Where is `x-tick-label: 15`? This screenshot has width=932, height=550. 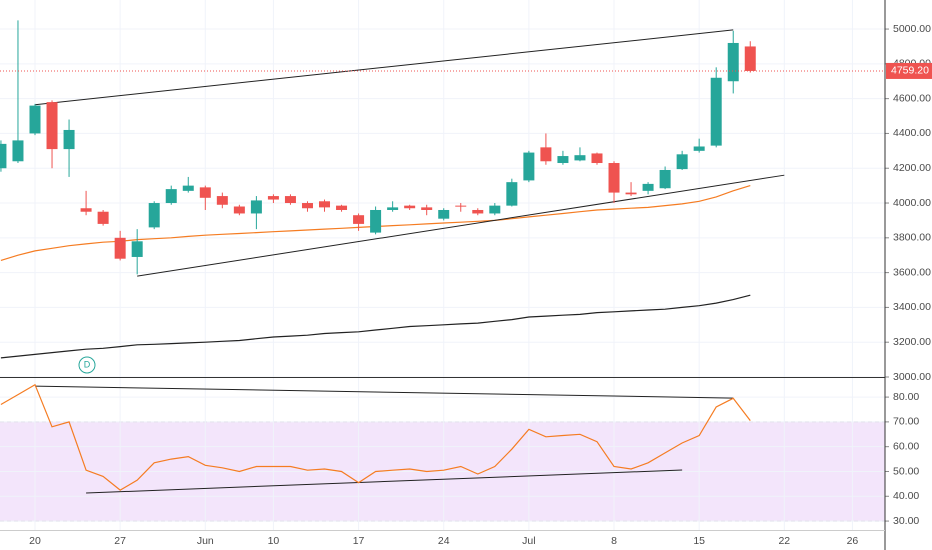 x-tick-label: 15 is located at coordinates (699, 541).